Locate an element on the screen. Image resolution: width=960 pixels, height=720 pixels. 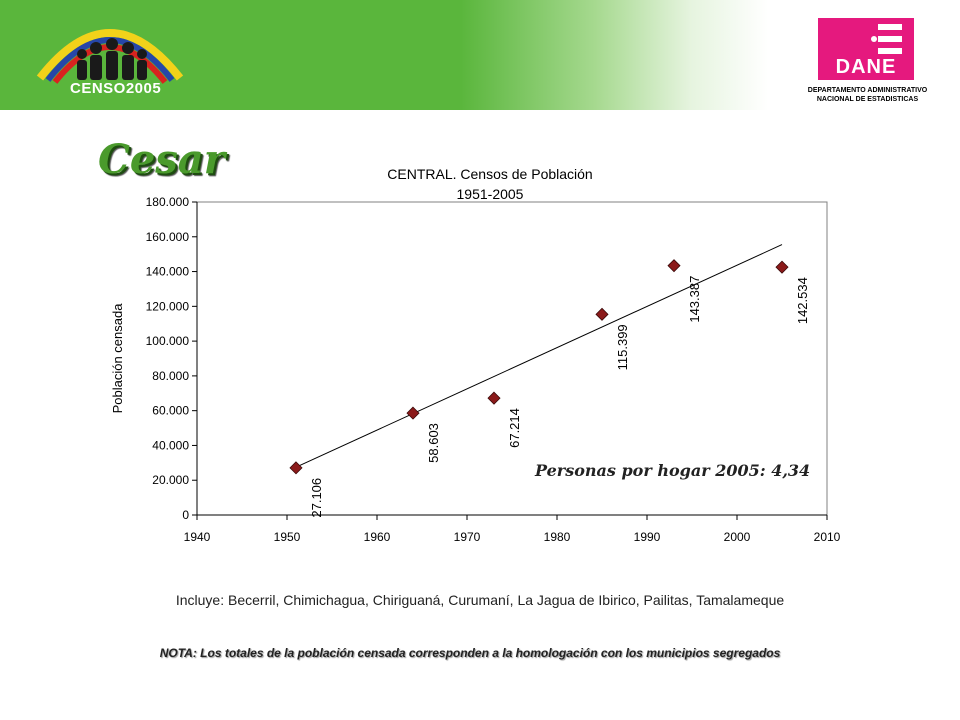
y-tick-label: 160.000 is located at coordinates (168, 237).